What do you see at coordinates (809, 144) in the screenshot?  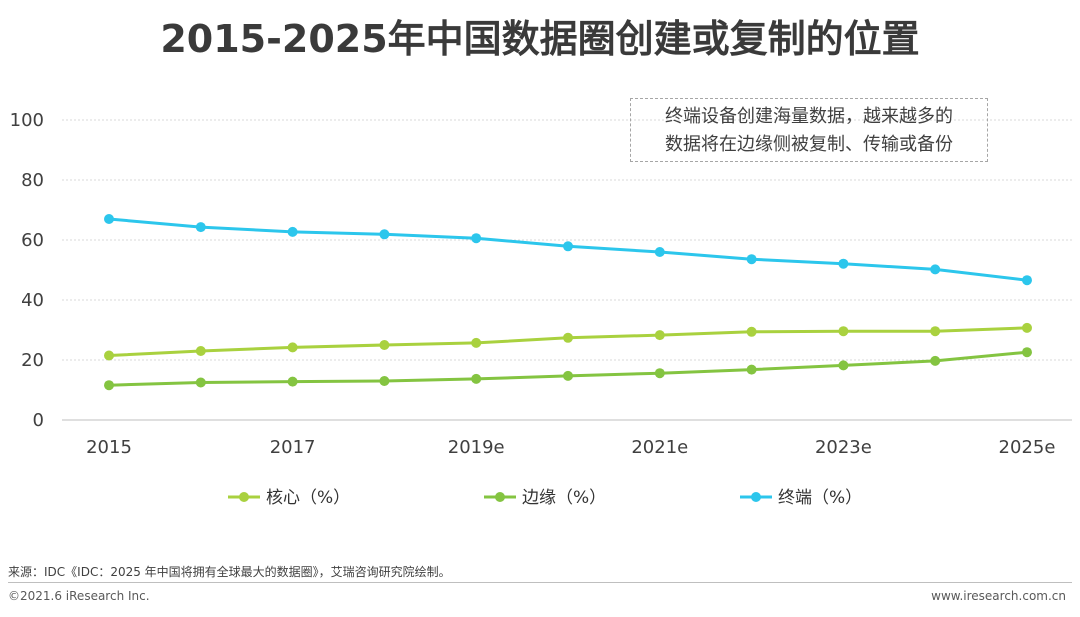 I see `annotation-line-2: 数据将在边缘侧被复制、传输或备份` at bounding box center [809, 144].